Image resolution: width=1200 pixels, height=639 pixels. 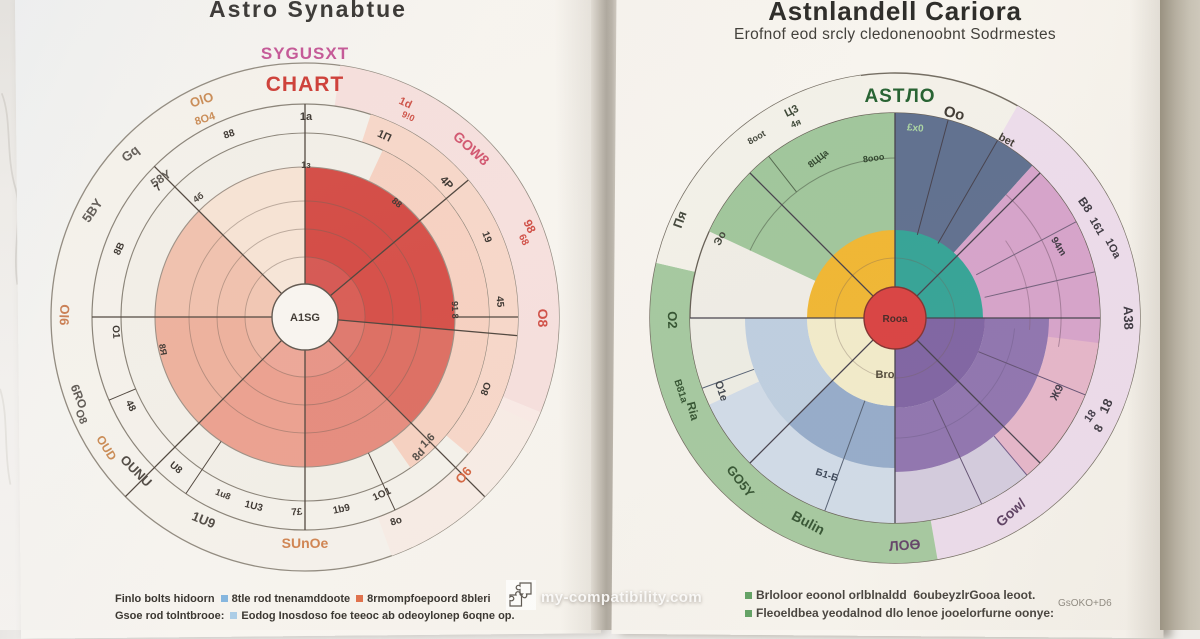 I want to click on svg-text: Oo, so click(x=954, y=114).